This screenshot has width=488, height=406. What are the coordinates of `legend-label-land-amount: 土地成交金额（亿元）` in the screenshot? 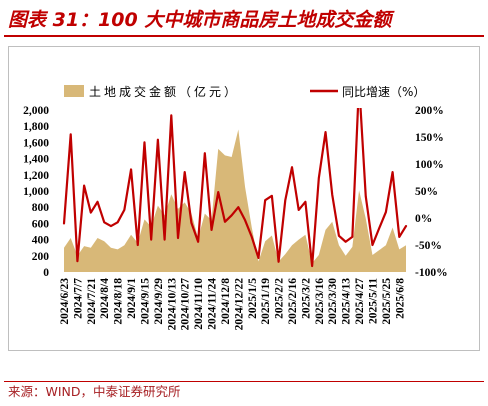 It's located at (164, 91).